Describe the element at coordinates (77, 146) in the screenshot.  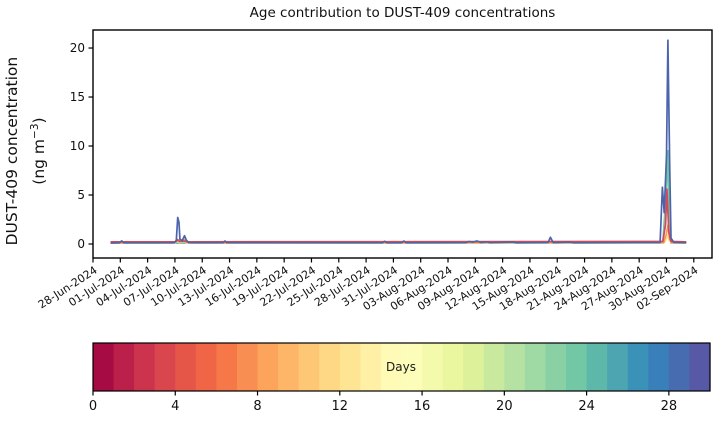
I see `y-tick-label: 10` at that location.